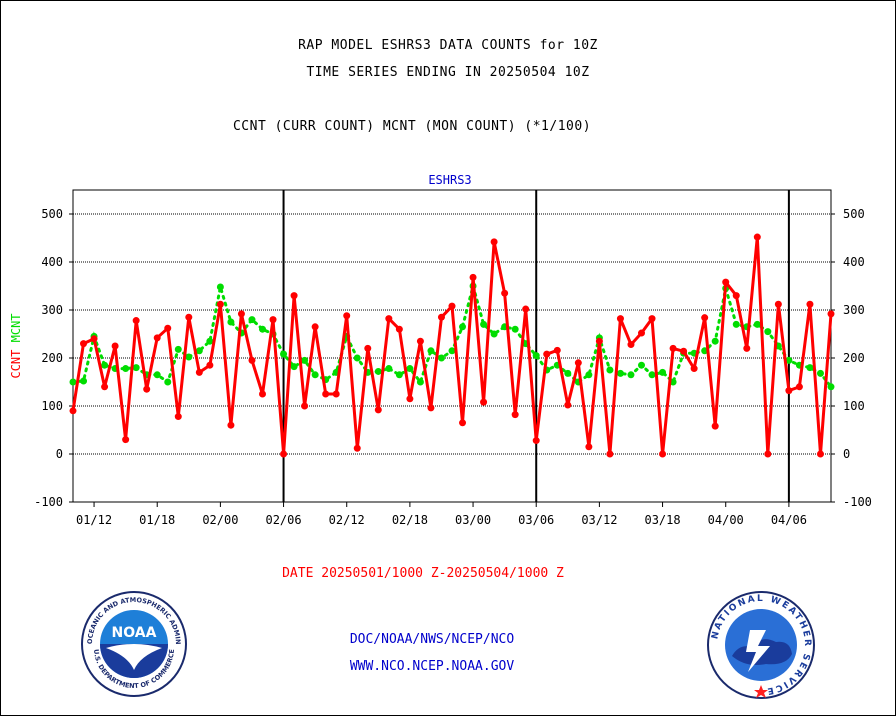  What do you see at coordinates (449, 180) in the screenshot?
I see `chart-subtitle: ESHRS3` at bounding box center [449, 180].